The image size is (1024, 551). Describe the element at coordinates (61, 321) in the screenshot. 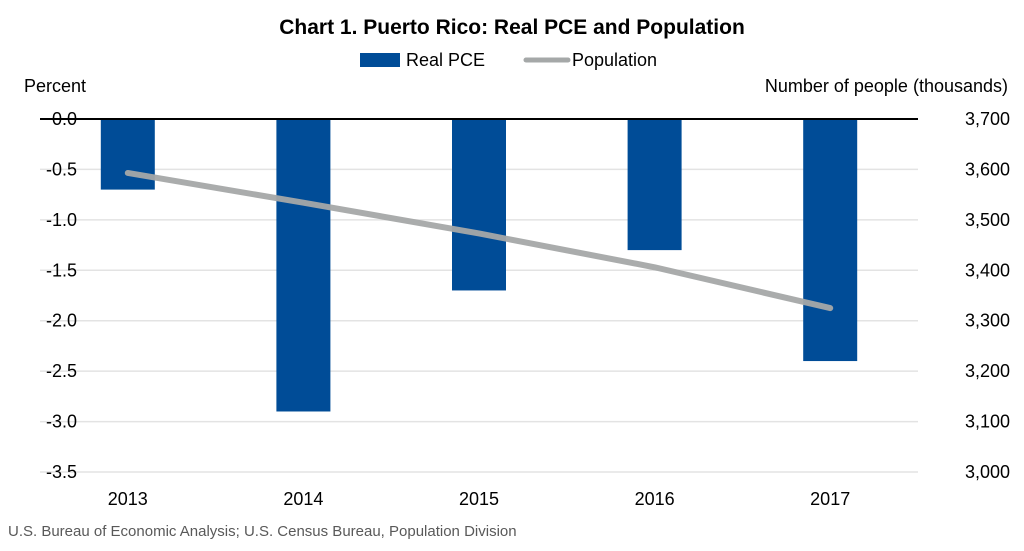

I see `y-left-tick-label: -2.0` at that location.